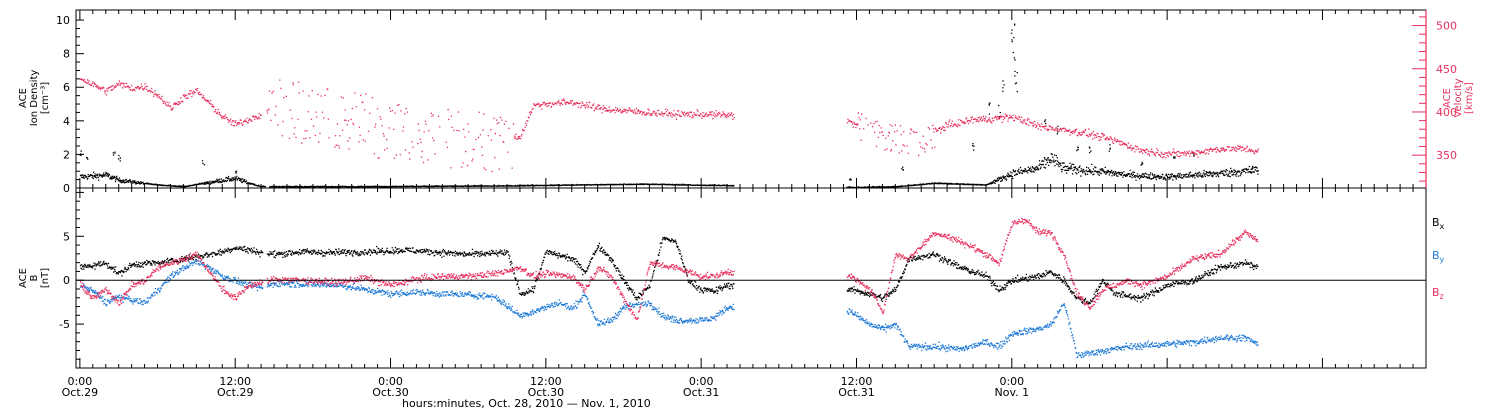  What do you see at coordinates (1438, 256) in the screenshot?
I see `by-legend-label: By` at bounding box center [1438, 256].